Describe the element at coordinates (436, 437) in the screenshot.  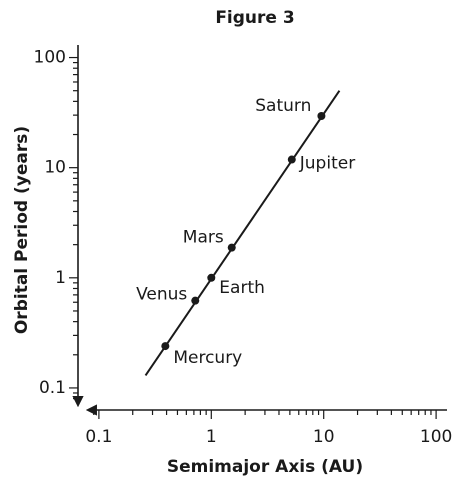
I see `x-tick-label: 100` at that location.